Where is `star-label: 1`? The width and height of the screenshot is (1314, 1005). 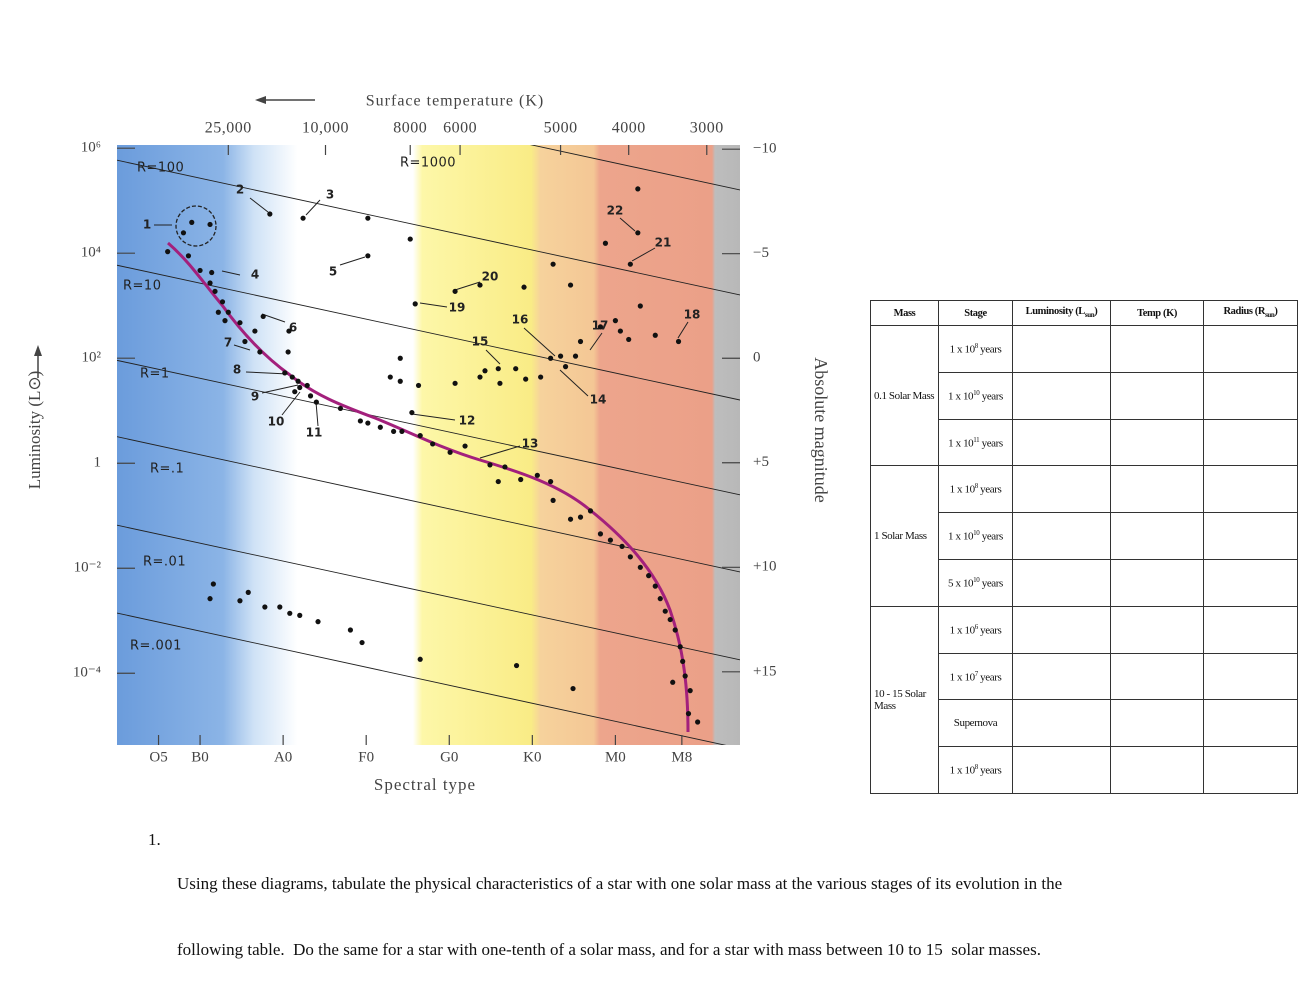 star-label: 1 is located at coordinates (147, 225).